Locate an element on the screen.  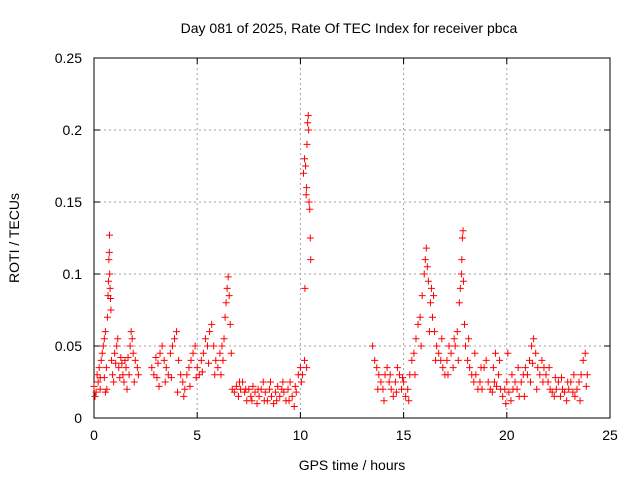
y-tick-label: 0 is located at coordinates (78, 418).